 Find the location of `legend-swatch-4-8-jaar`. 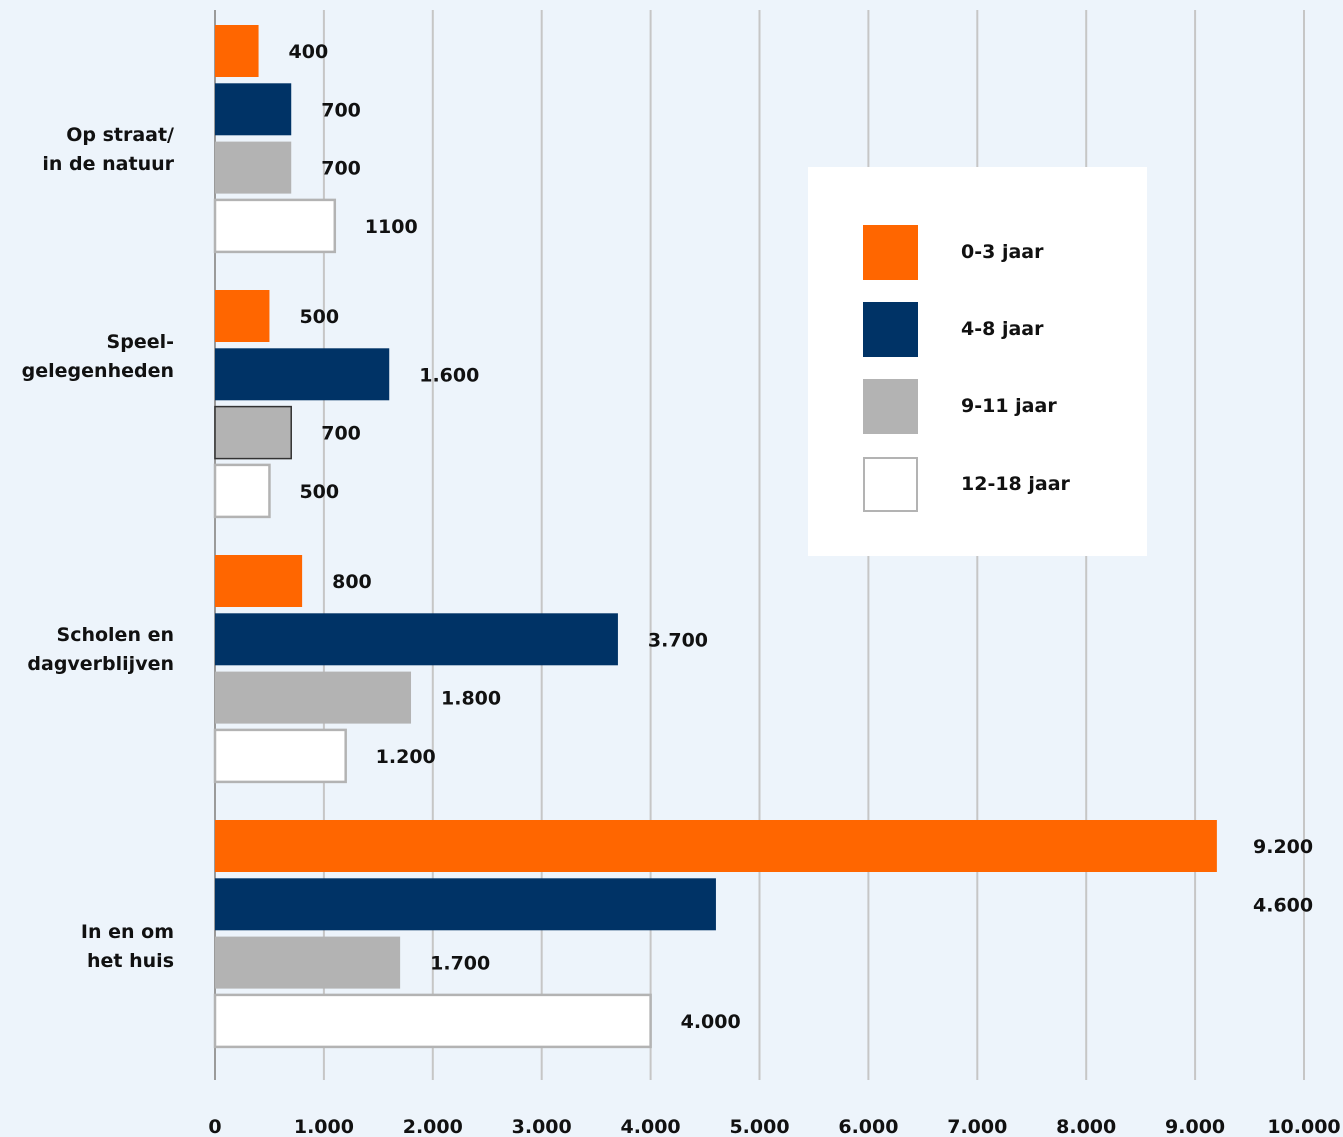

legend-swatch-4-8-jaar is located at coordinates (890, 329).